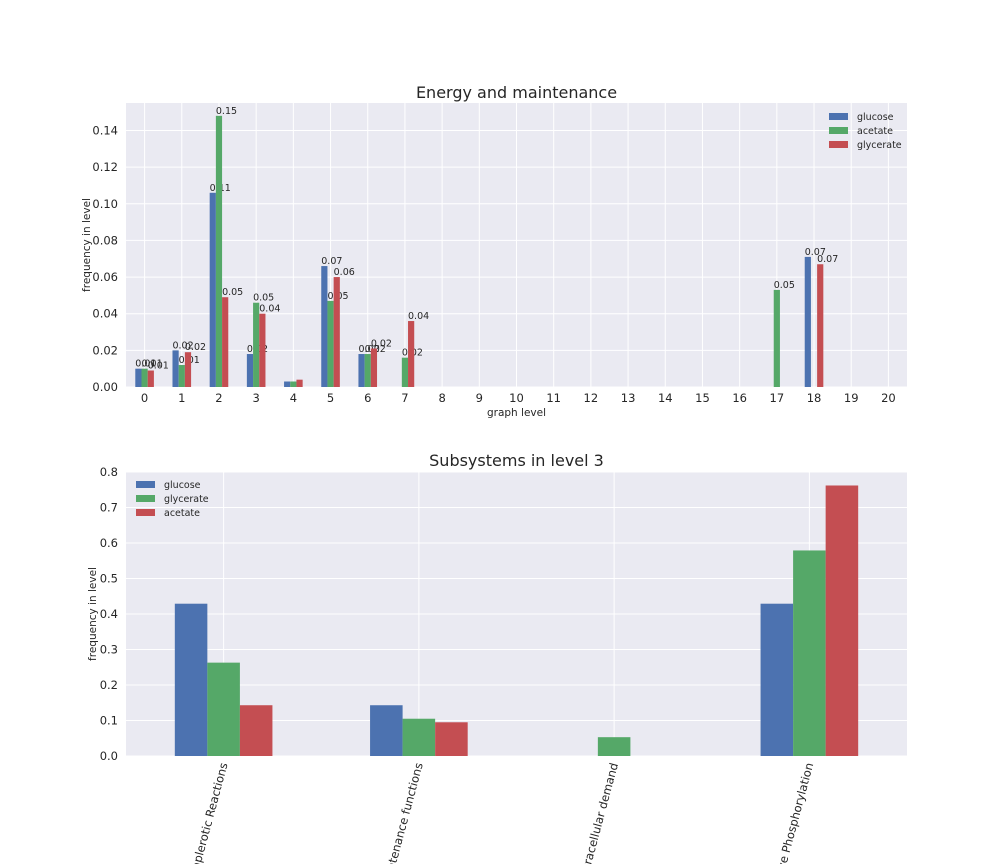 The width and height of the screenshot is (1008, 864). What do you see at coordinates (105, 204) in the screenshot?
I see `y-tick-label: 0.10` at bounding box center [105, 204].